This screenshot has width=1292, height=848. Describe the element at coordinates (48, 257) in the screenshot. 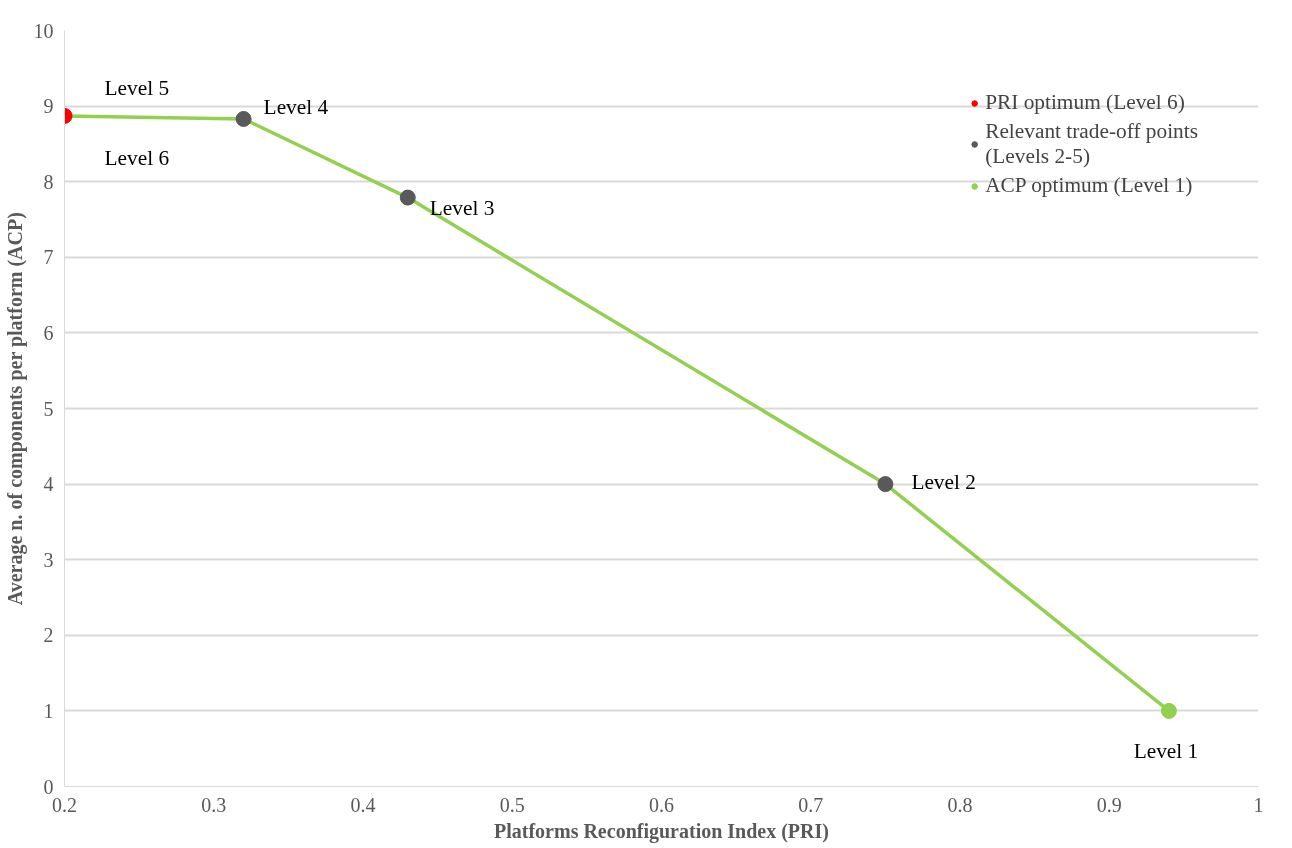

I see `y-tick-label: 7` at that location.